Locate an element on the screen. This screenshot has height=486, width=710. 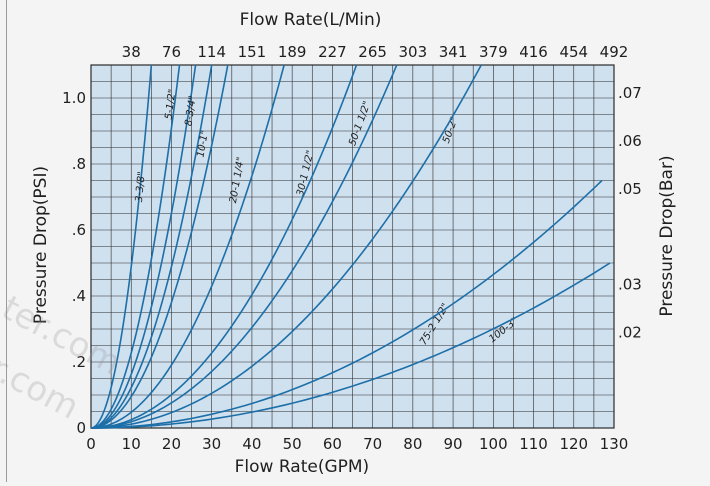
top-tick-label: 492 is located at coordinates (614, 52).